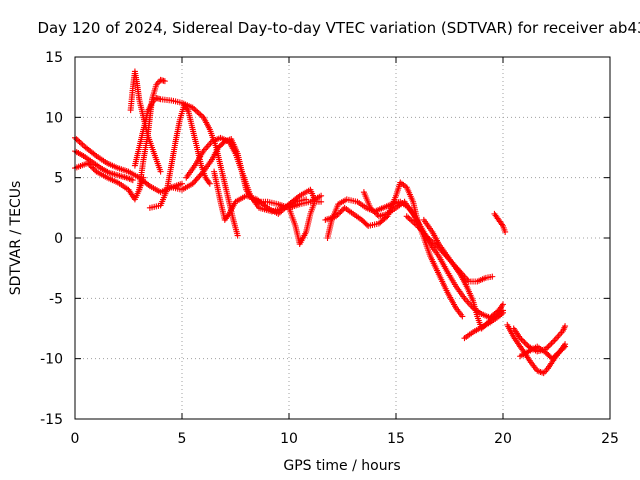  Describe the element at coordinates (305, 223) in the screenshot. I see `series-track-k` at that location.